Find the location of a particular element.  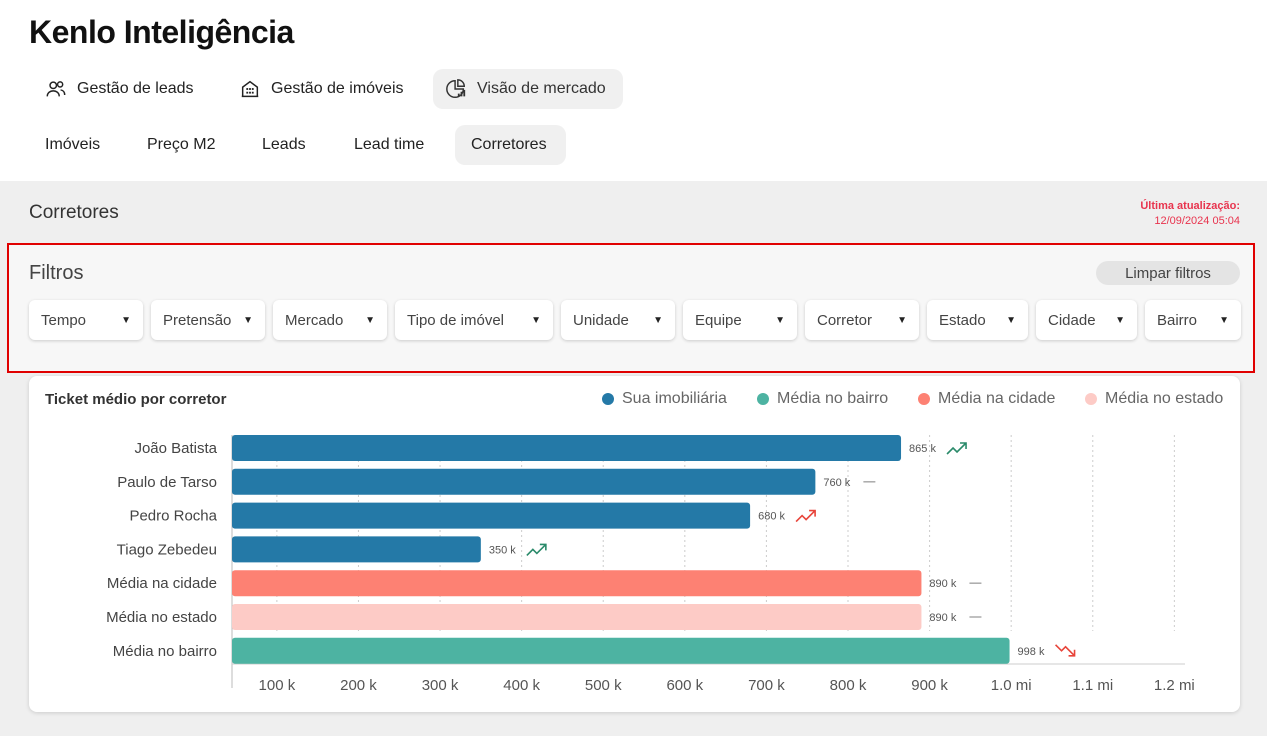

section-title: Corretores is located at coordinates (74, 212).